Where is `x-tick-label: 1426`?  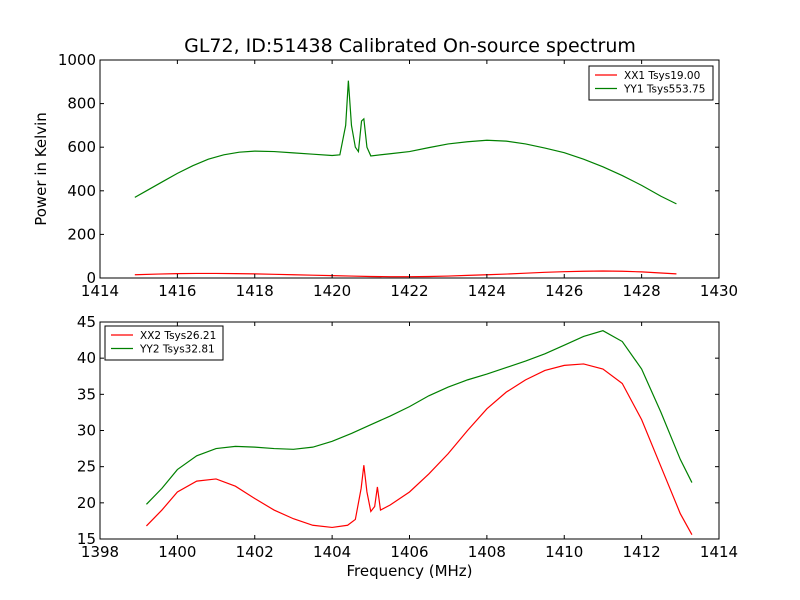
x-tick-label: 1426 is located at coordinates (564, 291).